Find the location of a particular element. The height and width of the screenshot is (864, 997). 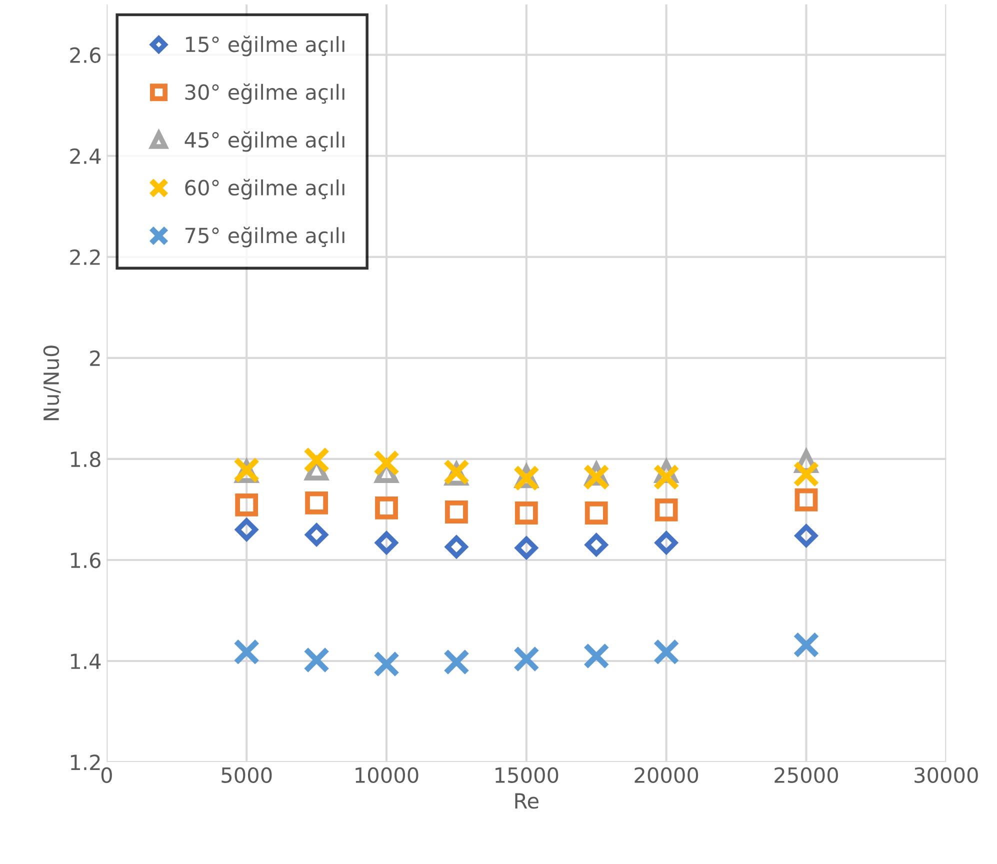

x-tick-label: 30000 is located at coordinates (946, 775).